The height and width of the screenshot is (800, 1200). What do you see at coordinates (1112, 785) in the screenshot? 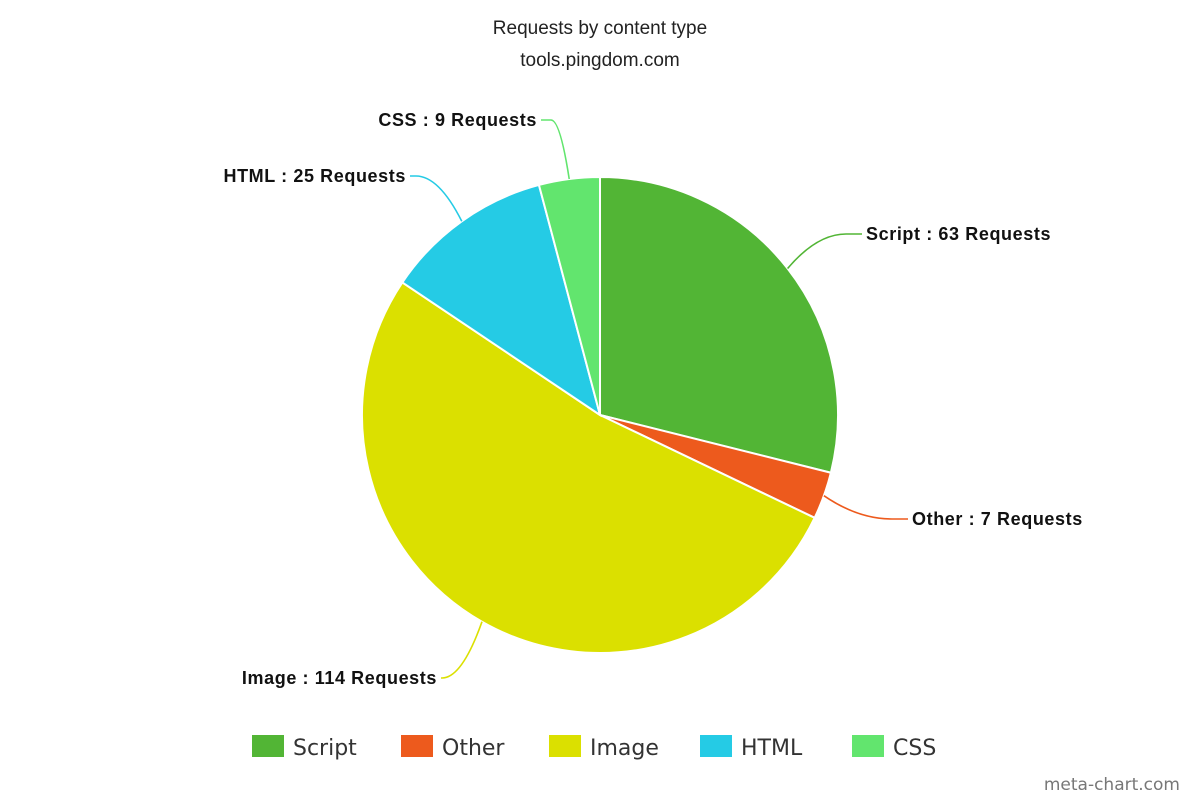
I see `credit-text: meta-chart.com` at bounding box center [1112, 785].